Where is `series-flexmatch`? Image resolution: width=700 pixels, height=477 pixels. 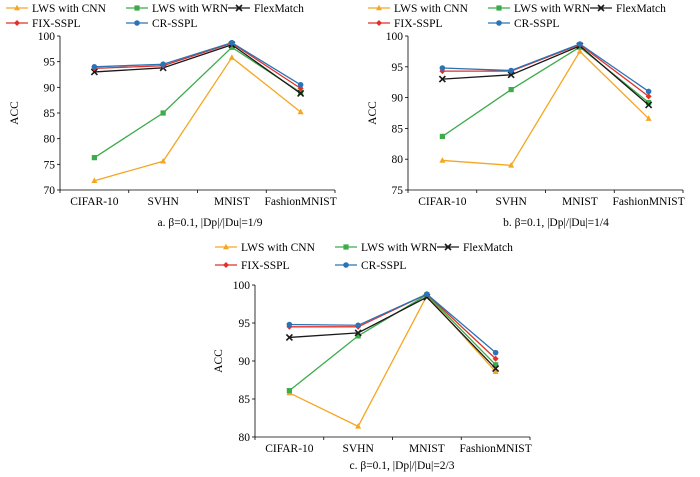
series-flexmatch is located at coordinates (197, 69).